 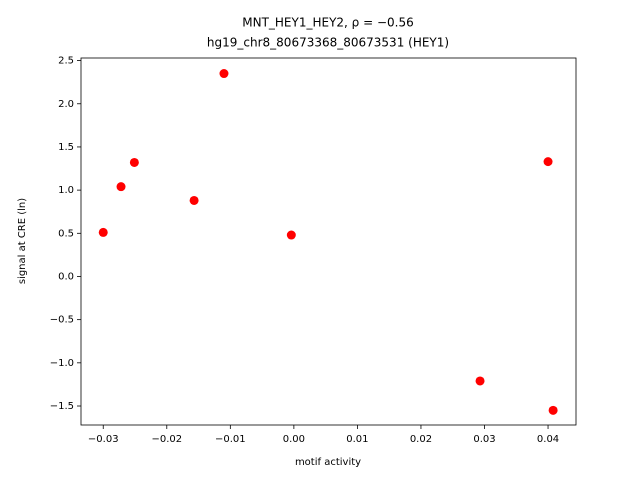 I want to click on y-tick-label: 2.5, so click(x=66, y=61).